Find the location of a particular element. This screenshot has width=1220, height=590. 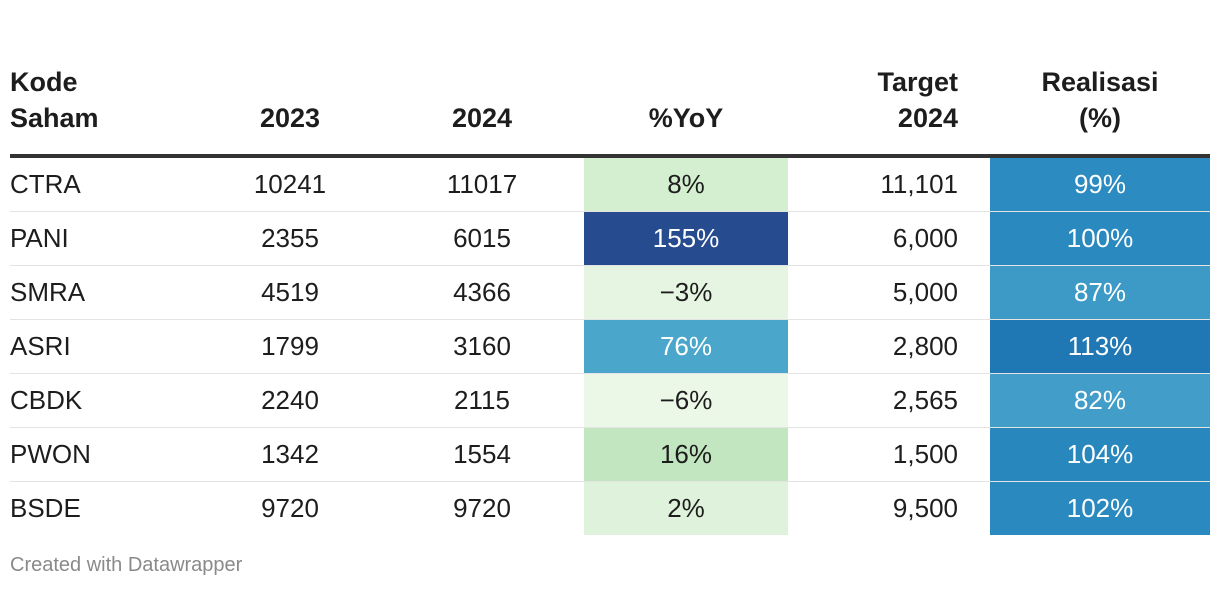

cell-code: BSDE is located at coordinates (45, 508).